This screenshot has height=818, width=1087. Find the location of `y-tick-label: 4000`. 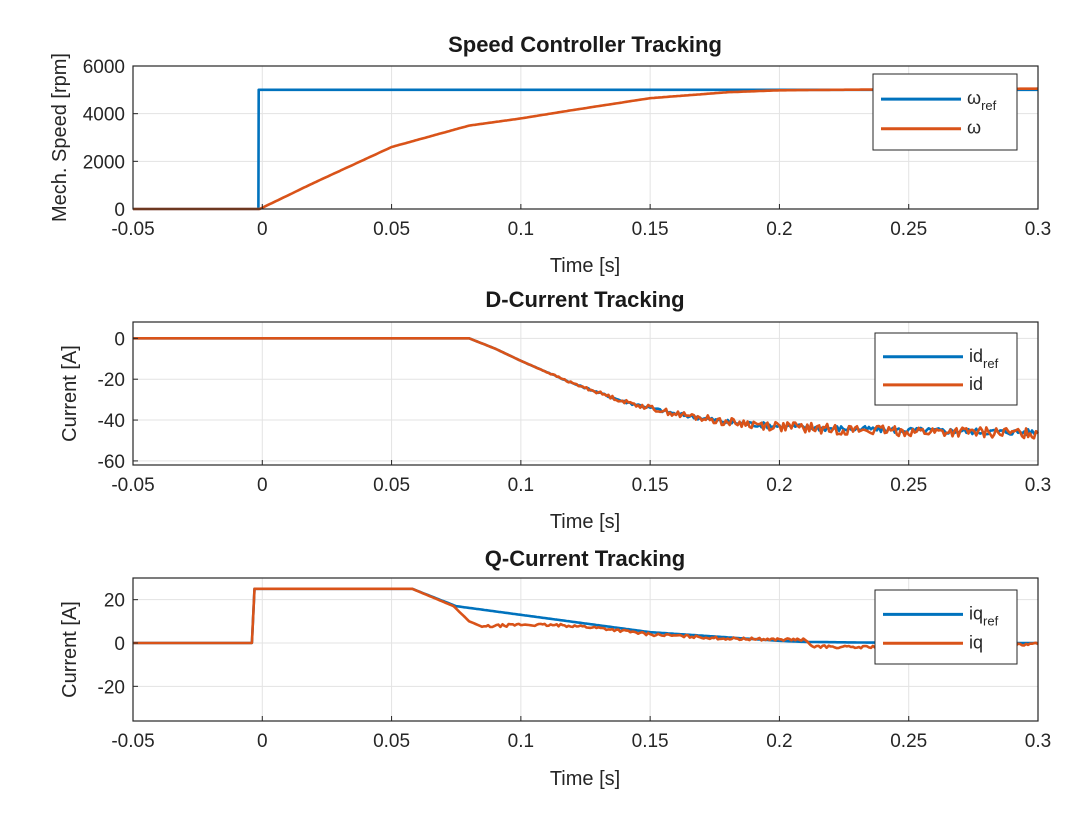

y-tick-label: 4000 is located at coordinates (104, 115).